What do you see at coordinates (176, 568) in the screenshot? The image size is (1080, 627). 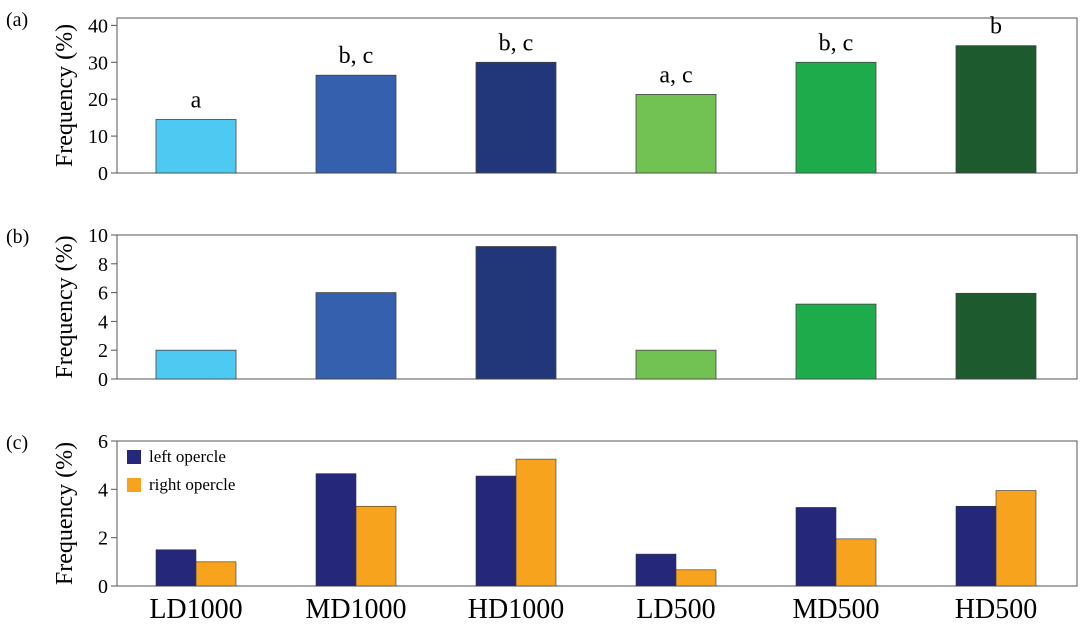 I see `bar-left-opercle-LD1000` at bounding box center [176, 568].